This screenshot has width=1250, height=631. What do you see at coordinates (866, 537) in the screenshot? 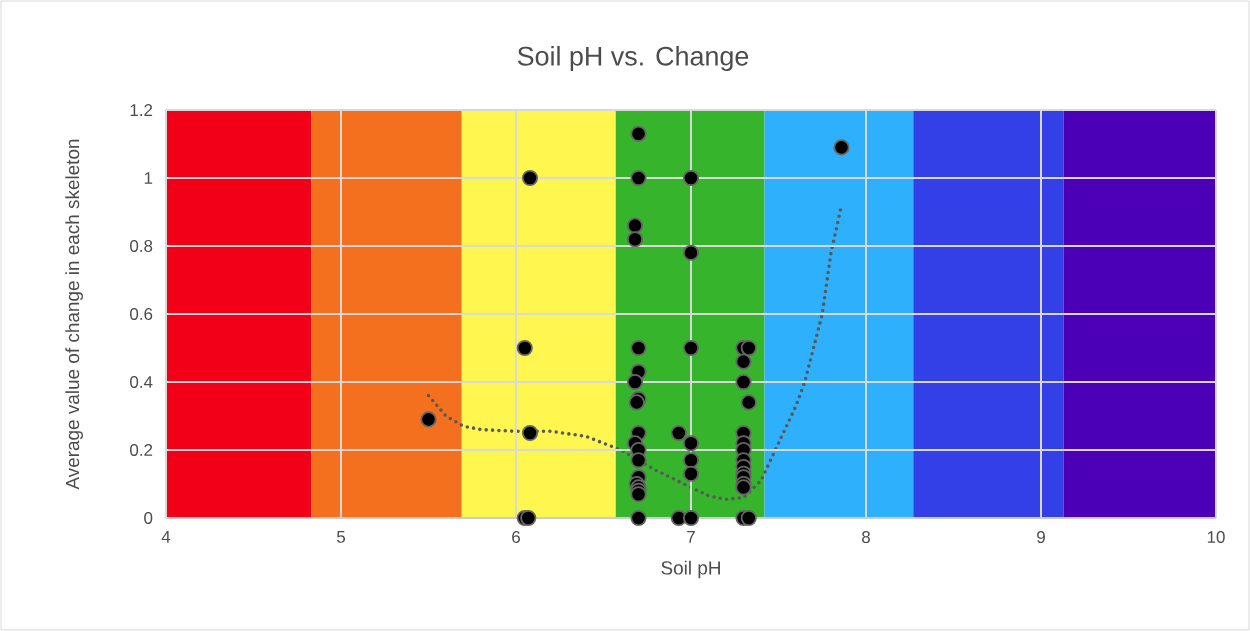
I see `x-tick-label: 8` at bounding box center [866, 537].